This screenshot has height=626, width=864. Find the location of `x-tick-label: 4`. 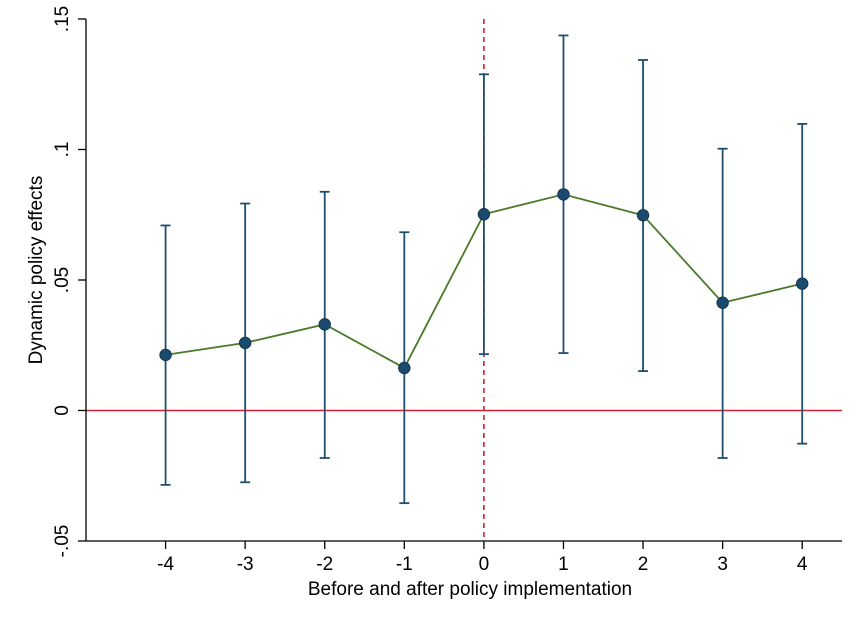

x-tick-label: 4 is located at coordinates (802, 564).